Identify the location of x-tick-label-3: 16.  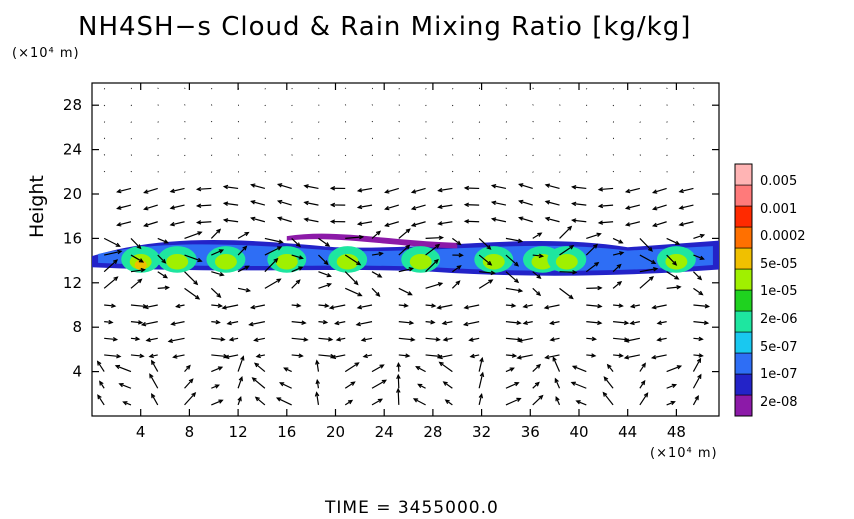
(286, 432).